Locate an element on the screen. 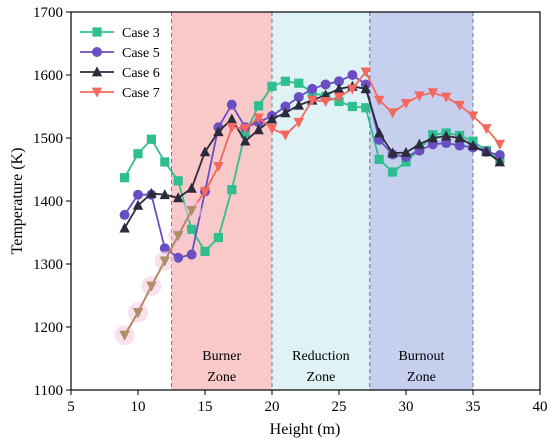  legend-item: Case 7 is located at coordinates (120, 93).